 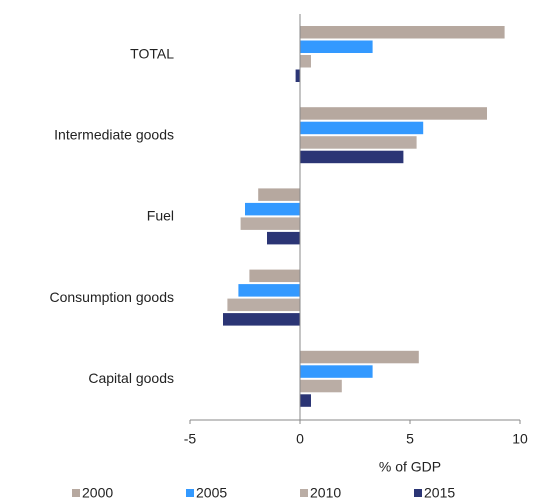 I want to click on x-axis-title: % of GDP, so click(x=410, y=467).